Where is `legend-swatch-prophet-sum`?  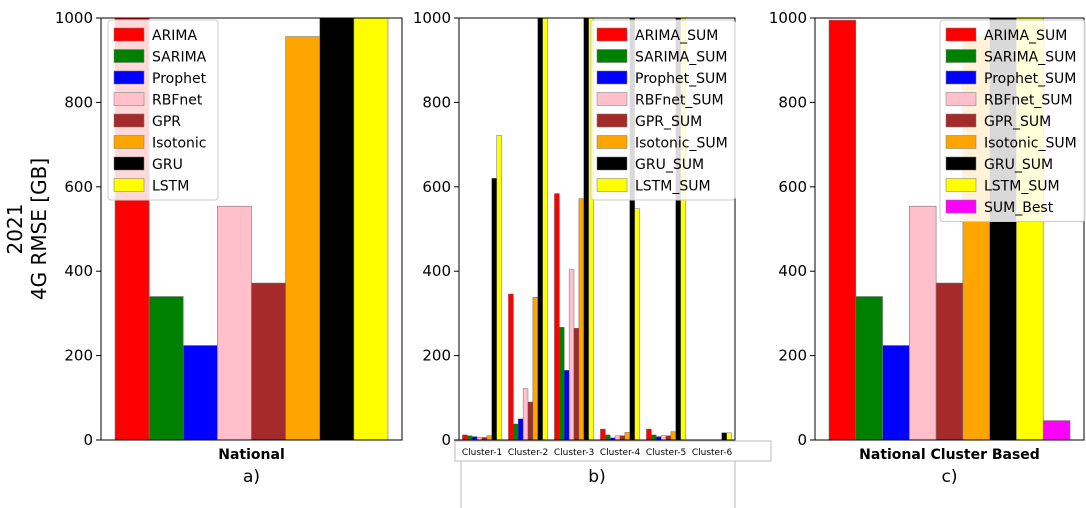 legend-swatch-prophet-sum is located at coordinates (961, 77).